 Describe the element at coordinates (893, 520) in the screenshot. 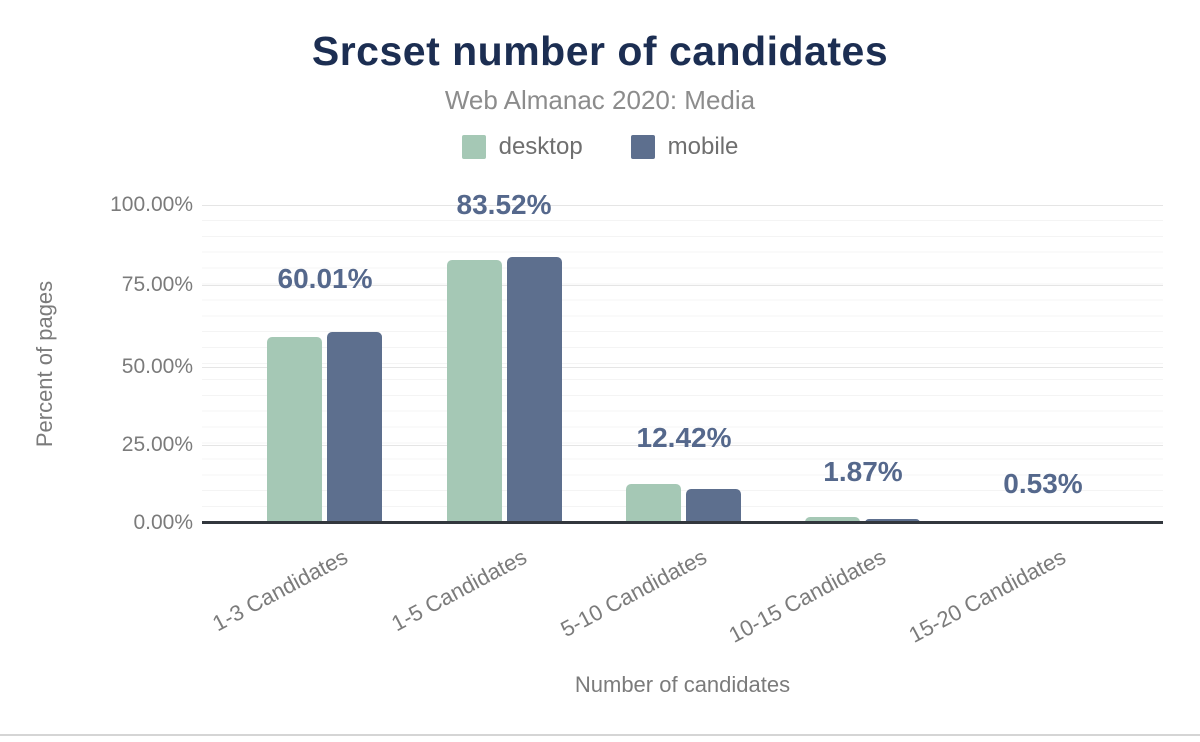

I see `bar-mobile-10-15-candidates` at that location.